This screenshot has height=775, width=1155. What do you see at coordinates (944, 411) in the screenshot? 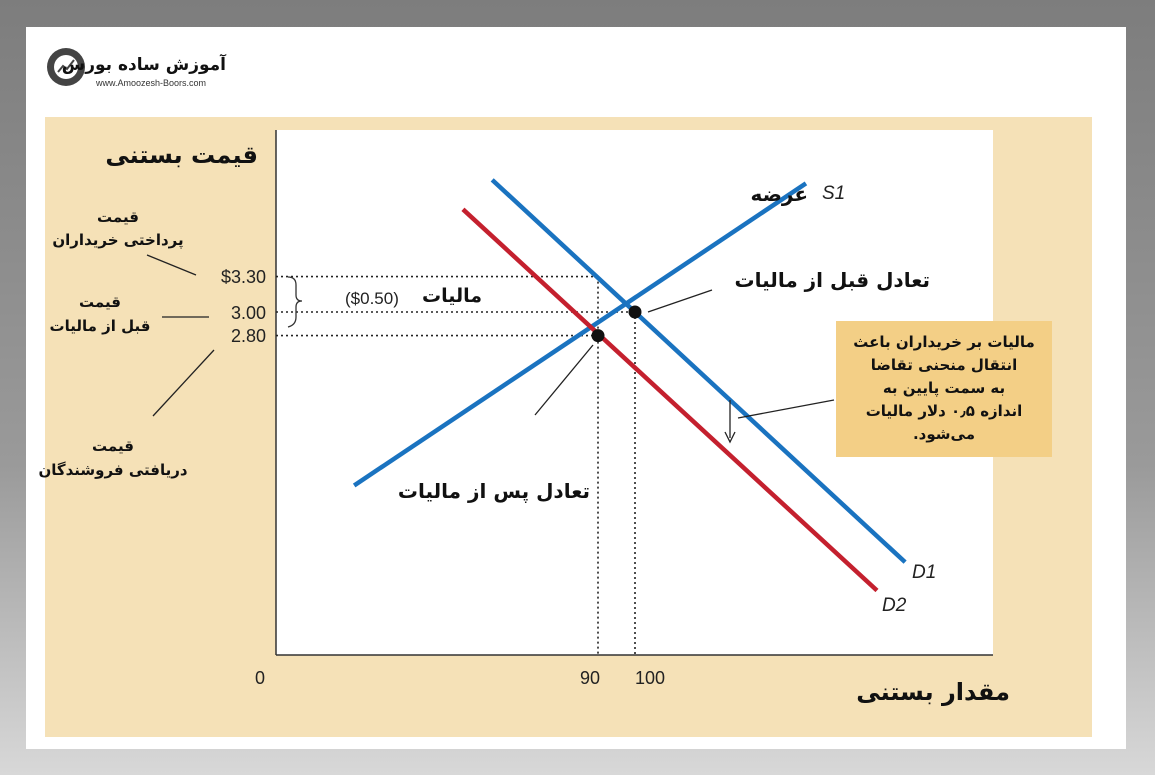
I see `note-line: اندازه ۰٫۵ دلار مالیات` at bounding box center [944, 411].